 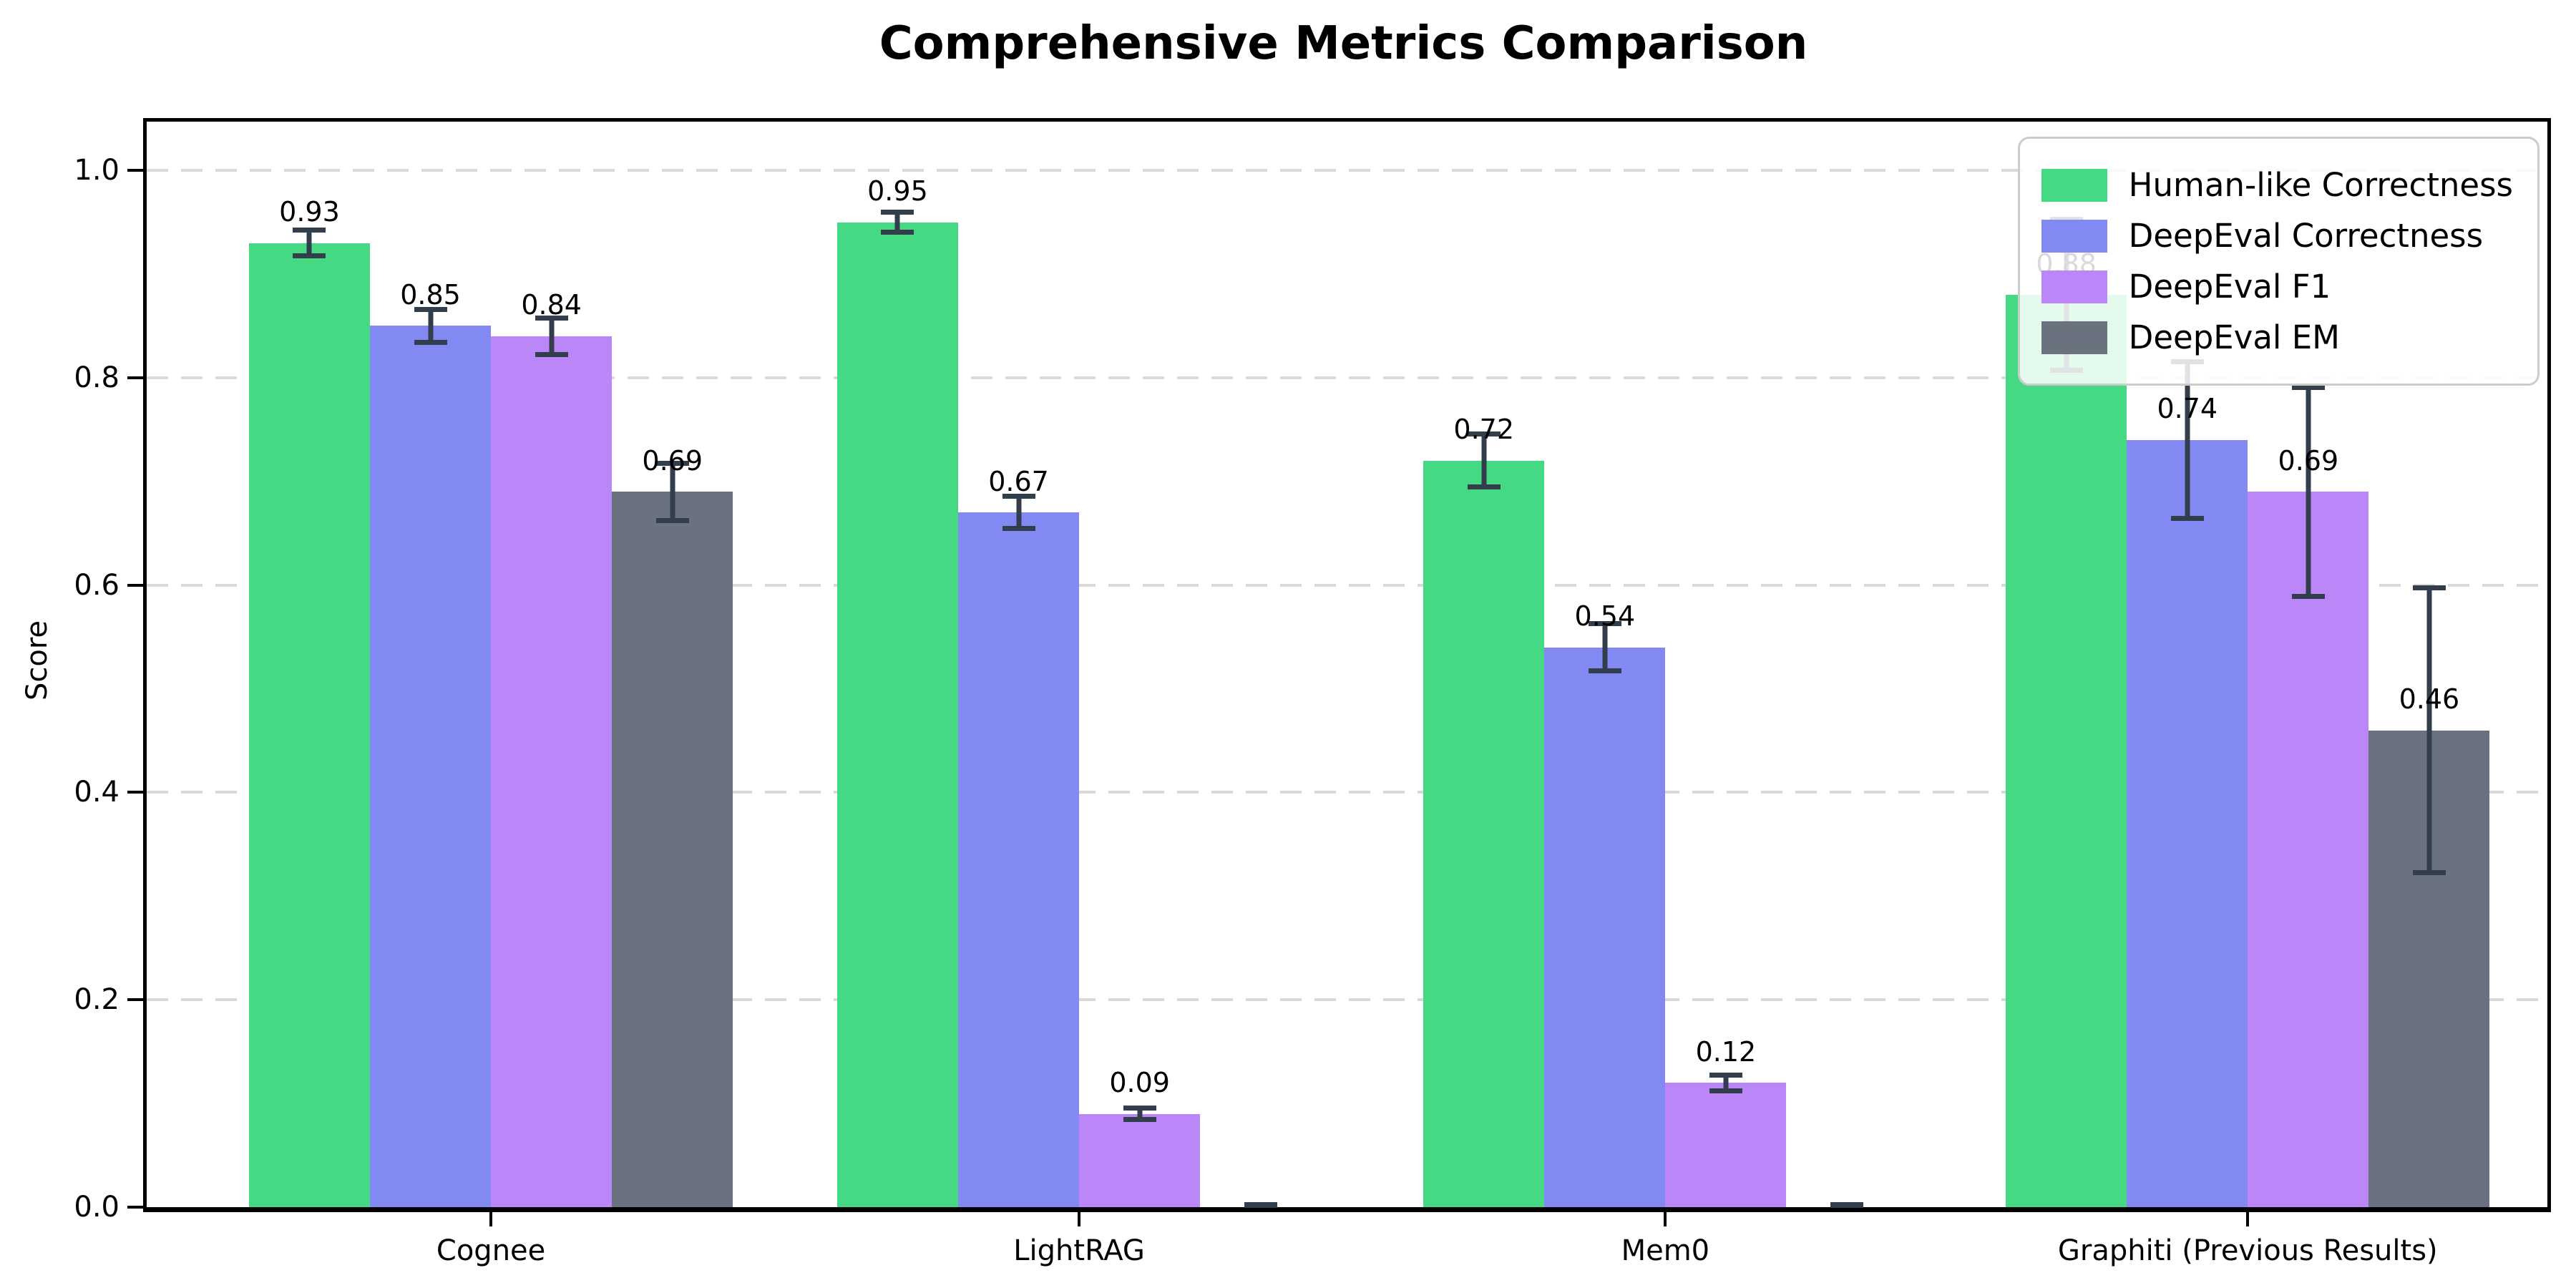 I want to click on x-category-label: Graphiti (Previous Results), so click(x=2247, y=1250).